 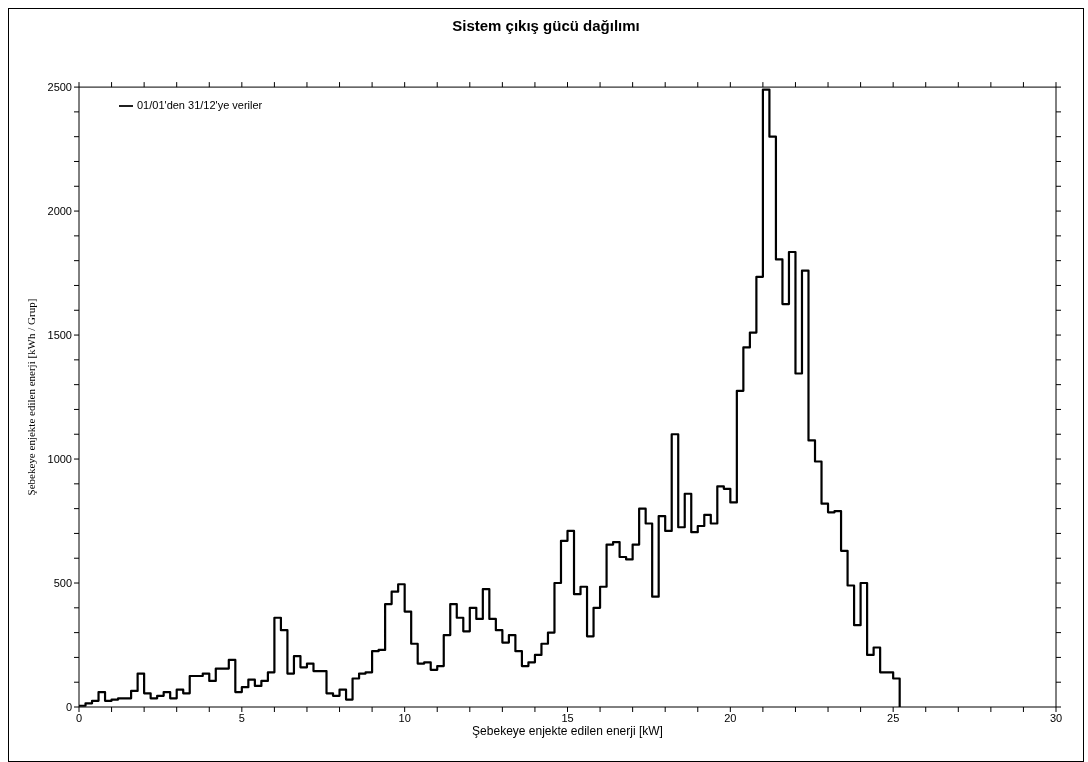 What do you see at coordinates (1056, 717) in the screenshot?
I see `x-tick-label: 30` at bounding box center [1056, 717].